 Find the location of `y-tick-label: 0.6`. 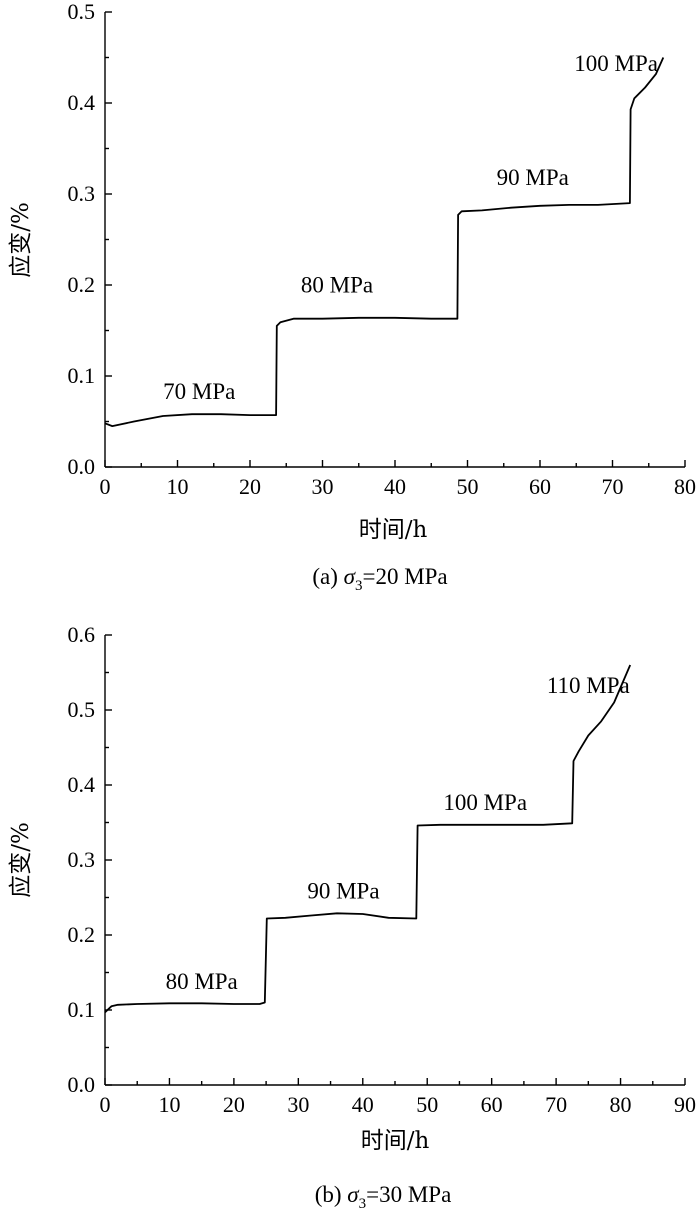

y-tick-label: 0.6 is located at coordinates (82, 634).